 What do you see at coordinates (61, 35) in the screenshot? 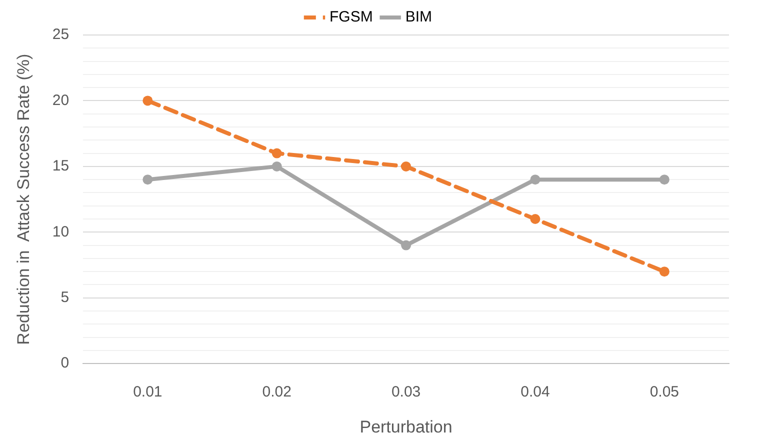
I see `y-tick-label: 25` at bounding box center [61, 35].